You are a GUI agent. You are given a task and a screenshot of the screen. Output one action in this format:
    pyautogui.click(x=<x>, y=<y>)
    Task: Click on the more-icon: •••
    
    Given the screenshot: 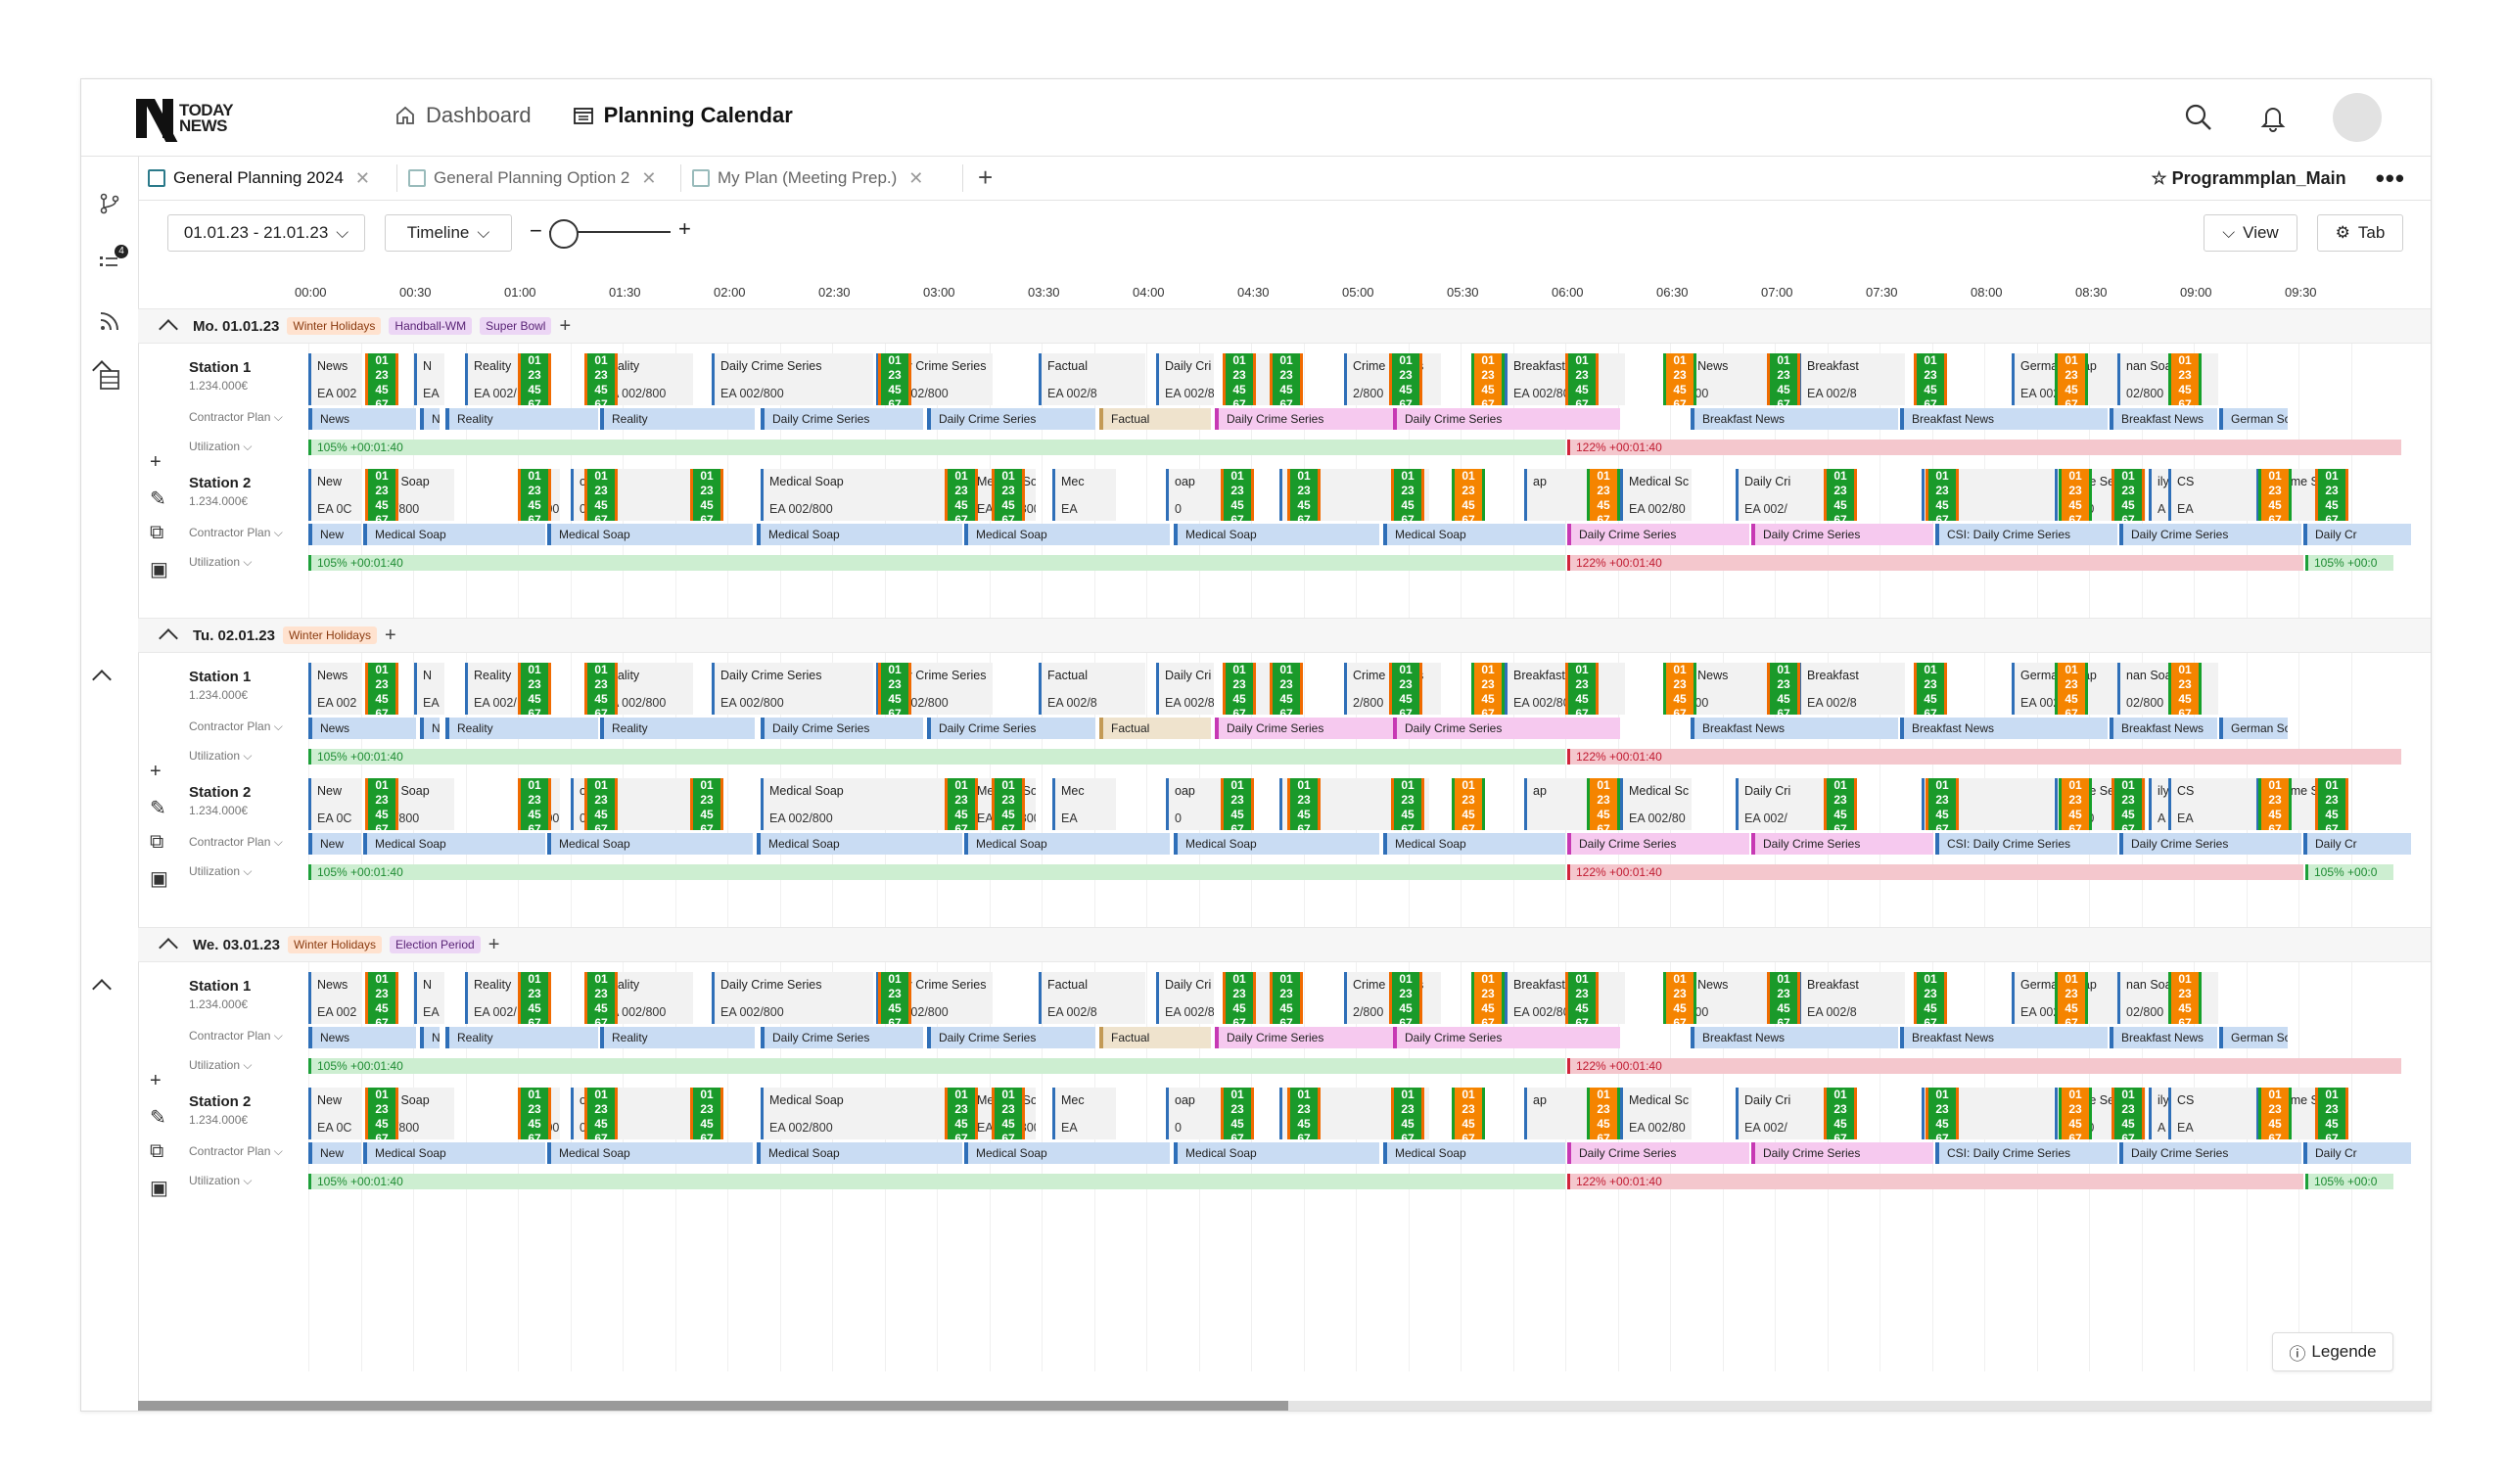 What is the action you would take?
    pyautogui.click(x=2390, y=177)
    